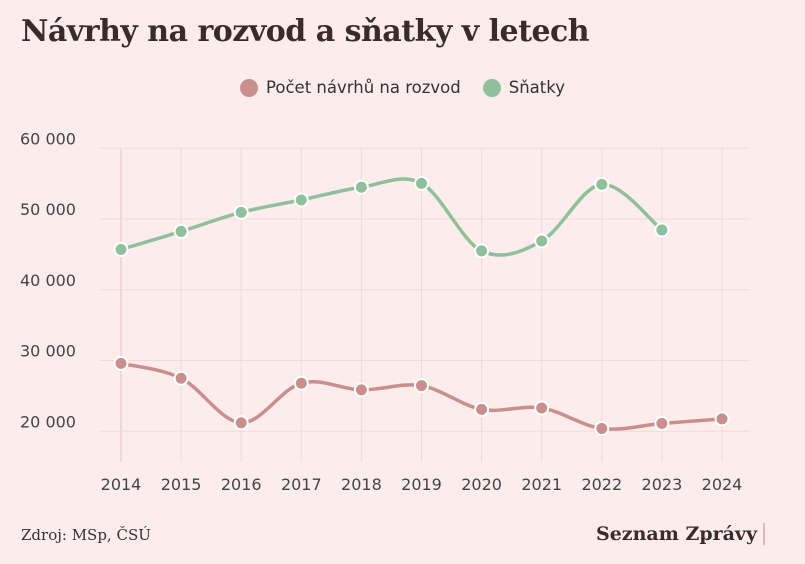  I want to click on x-tick-label: 2014, so click(121, 484).